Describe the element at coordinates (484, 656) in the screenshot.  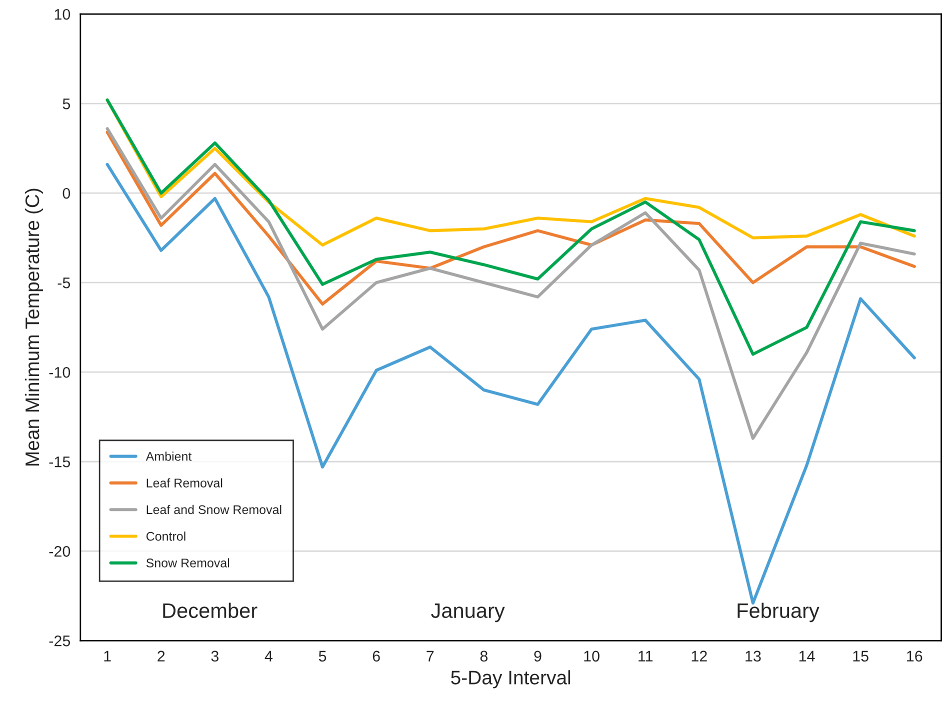
I see `x-tick-label: 8` at that location.